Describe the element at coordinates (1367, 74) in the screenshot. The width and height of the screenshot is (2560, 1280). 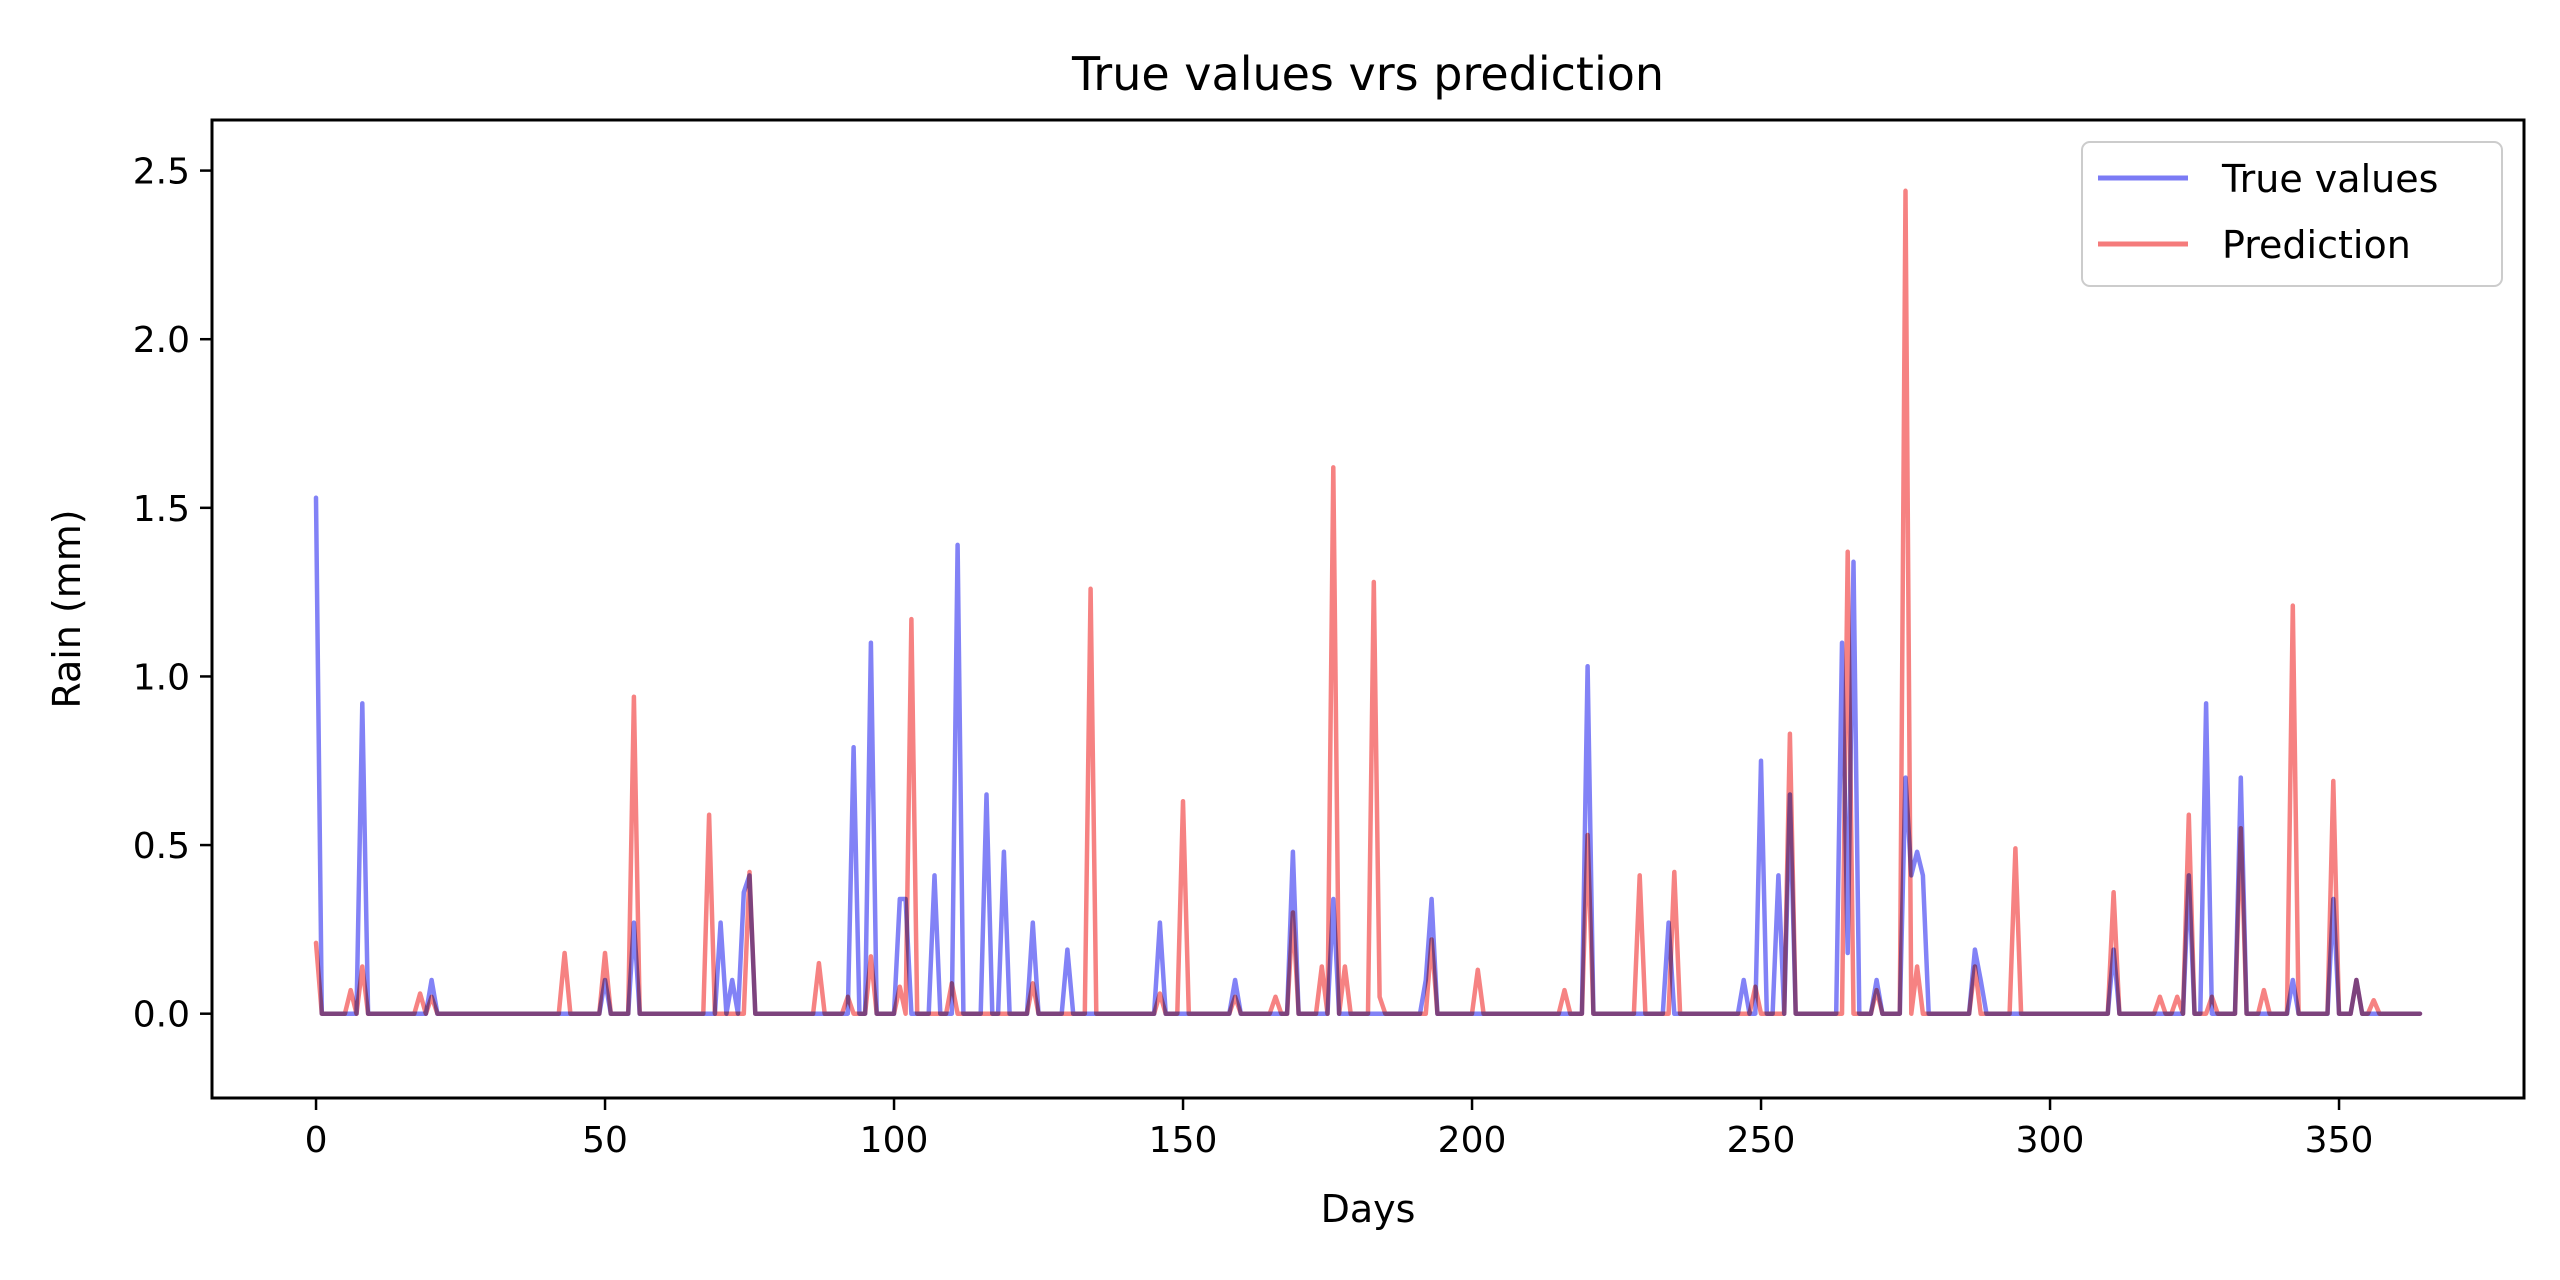
I see `chart-title: True values vrs prediction` at that location.